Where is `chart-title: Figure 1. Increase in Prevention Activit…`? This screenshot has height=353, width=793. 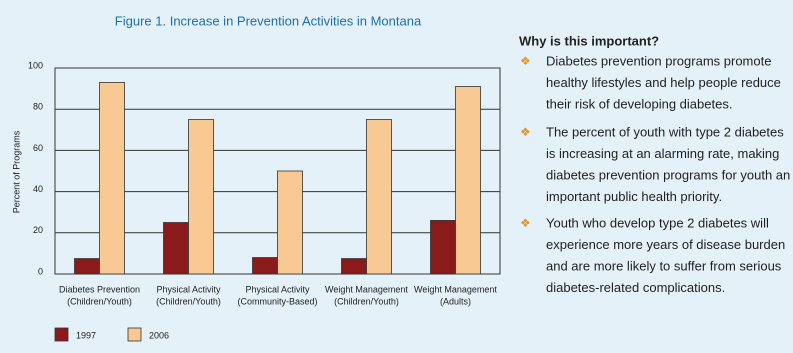 chart-title: Figure 1. Increase in Prevention Activit… is located at coordinates (268, 20).